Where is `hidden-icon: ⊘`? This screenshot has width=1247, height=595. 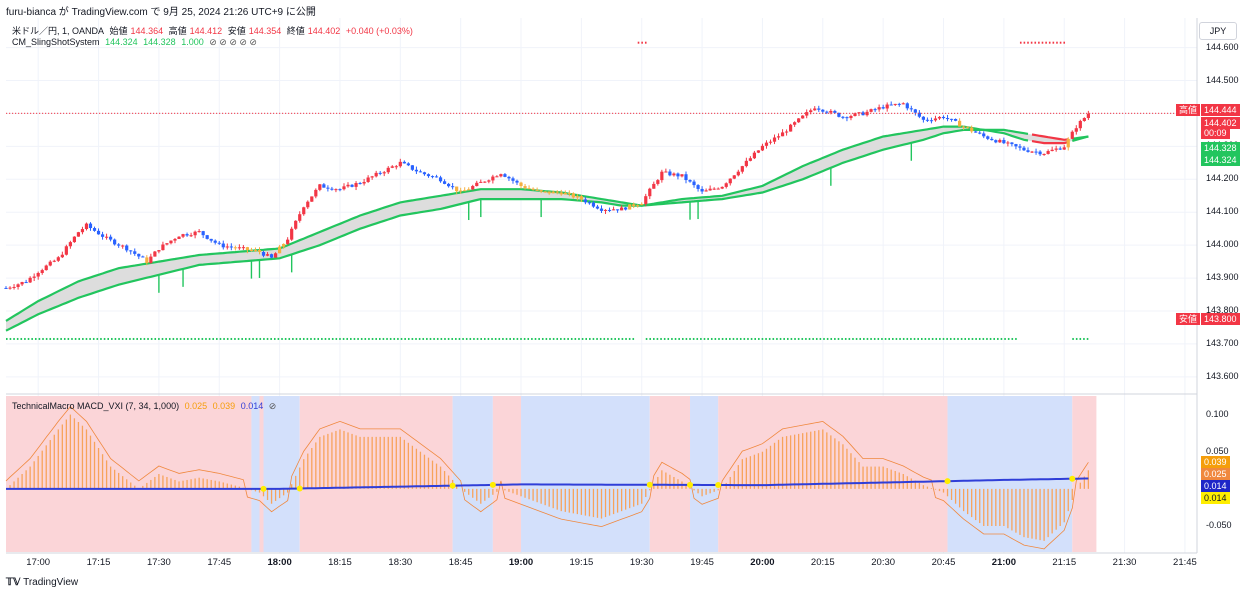
hidden-icon: ⊘ is located at coordinates (272, 406).